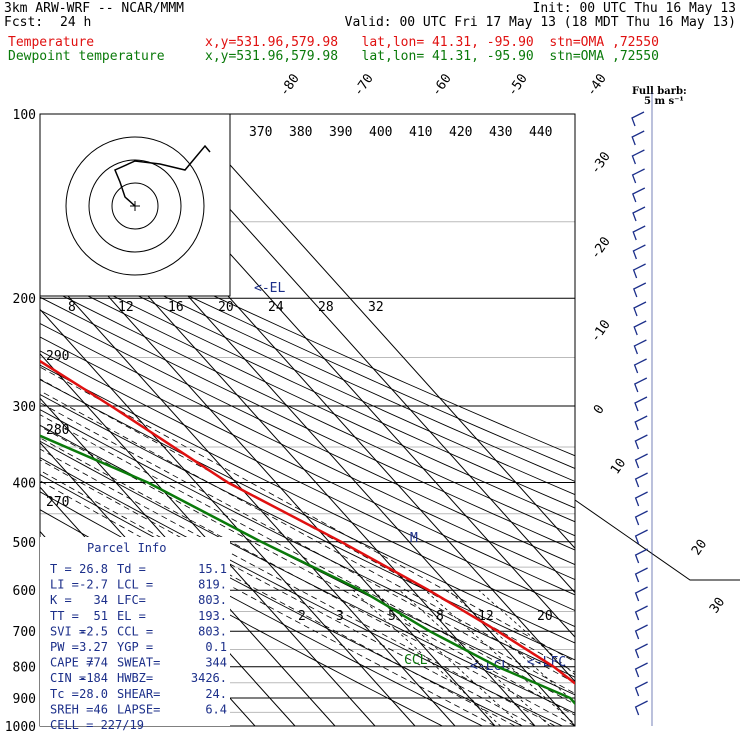 The height and width of the screenshot is (740, 740). What do you see at coordinates (93, 569) in the screenshot?
I see `parcel-row-value-a: 26.8` at bounding box center [93, 569].